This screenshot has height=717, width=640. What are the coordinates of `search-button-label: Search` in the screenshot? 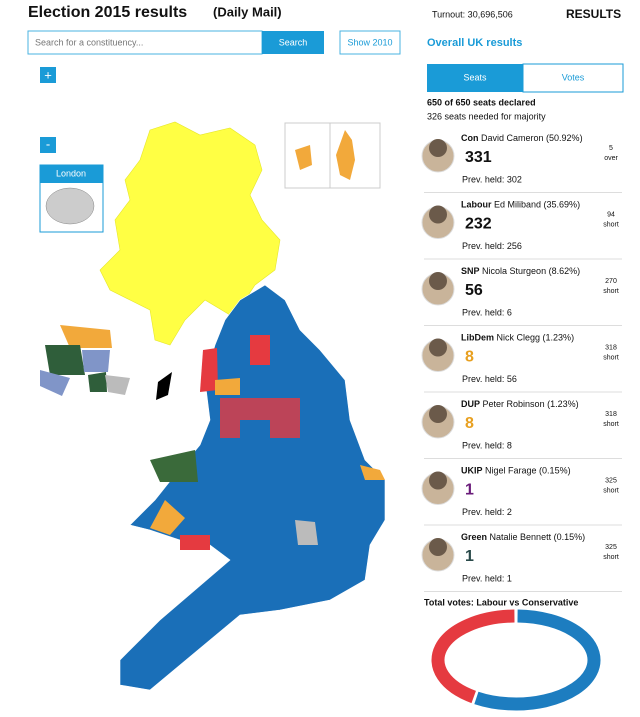 It's located at (293, 42).